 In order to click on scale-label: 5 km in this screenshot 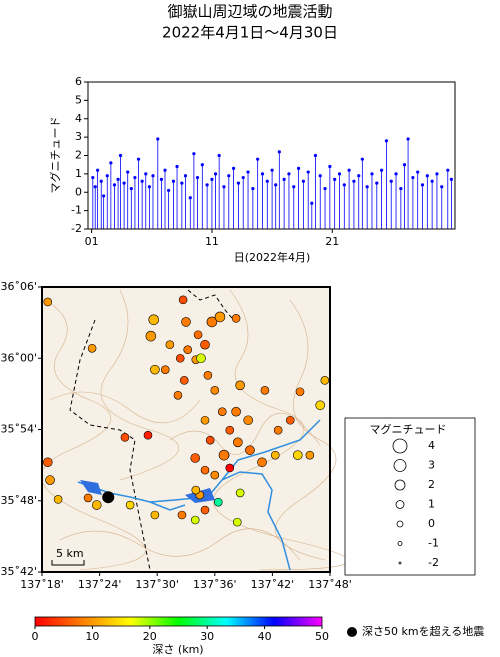, I will do `click(70, 553)`.